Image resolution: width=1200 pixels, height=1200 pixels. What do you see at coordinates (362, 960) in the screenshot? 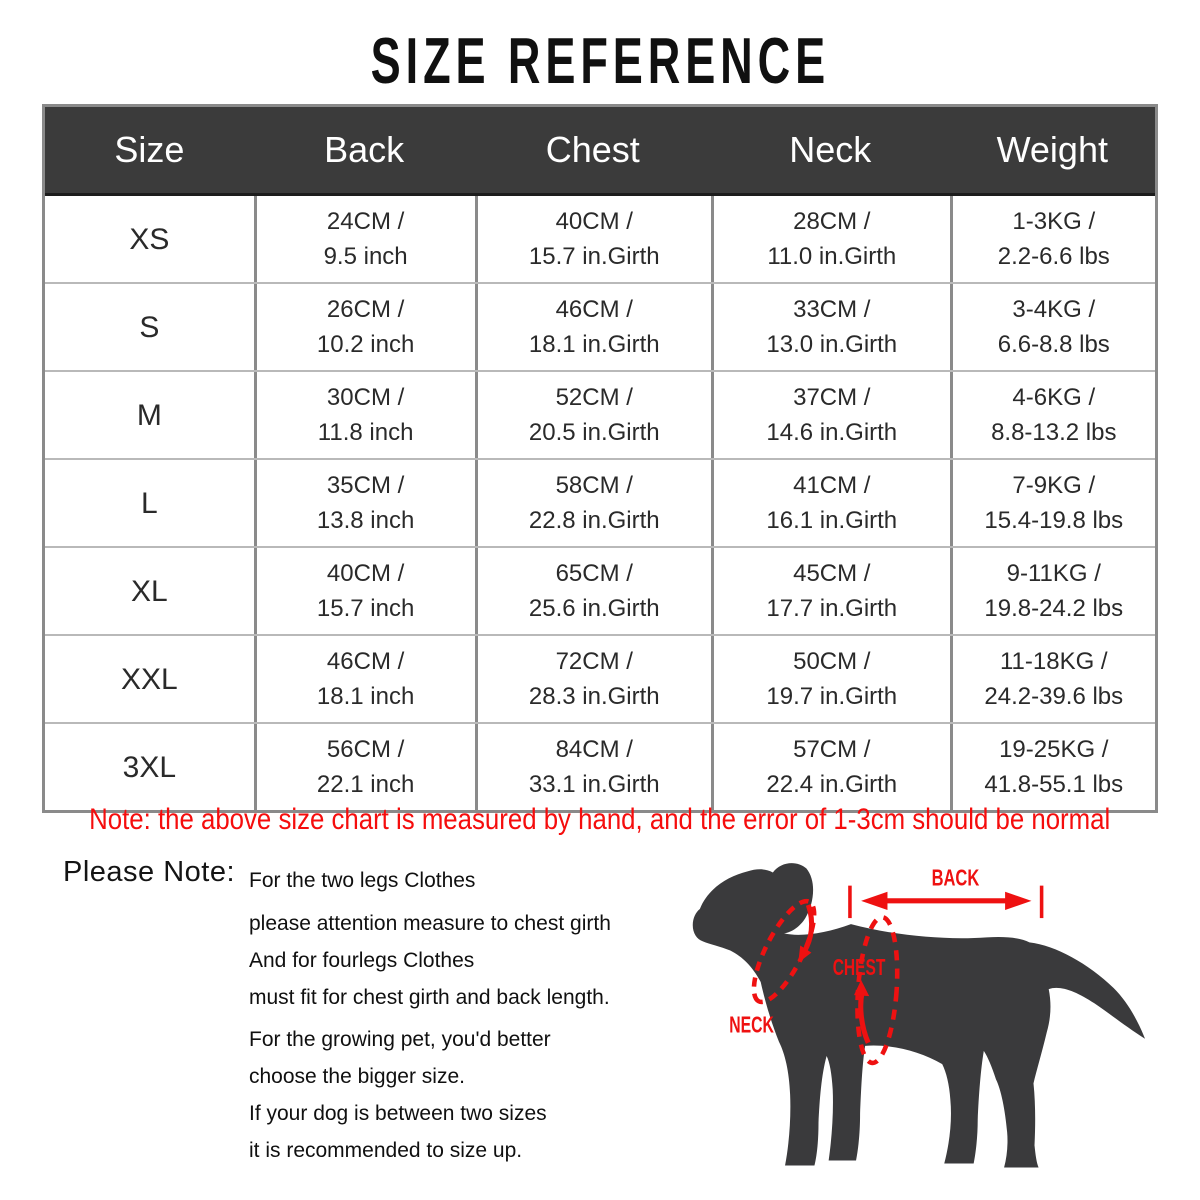
I see `please-note-line: And for fourlegs Clothes` at bounding box center [362, 960].